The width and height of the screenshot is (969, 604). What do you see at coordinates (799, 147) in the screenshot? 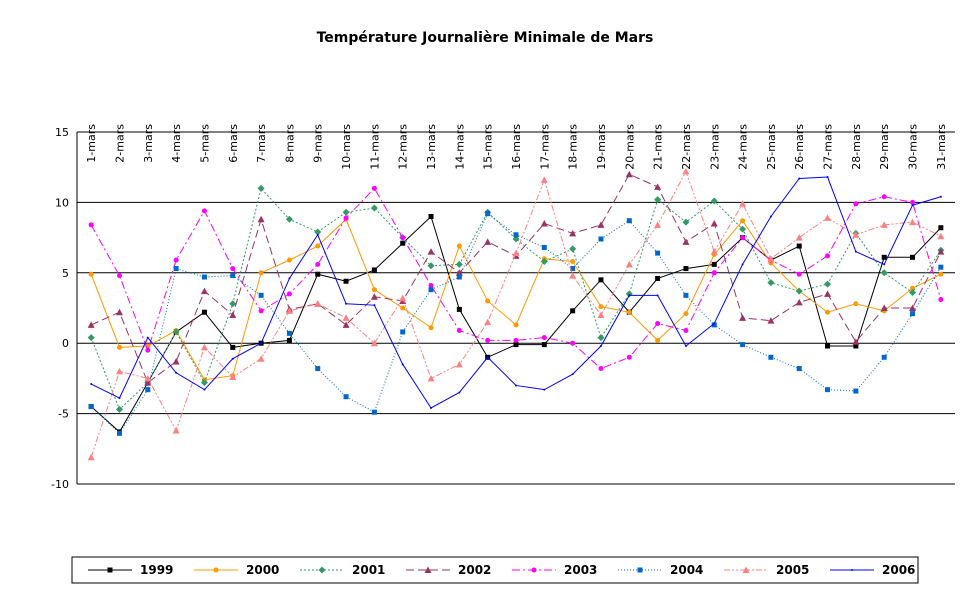
I see `x-tick-label: 26-mars` at bounding box center [799, 147].